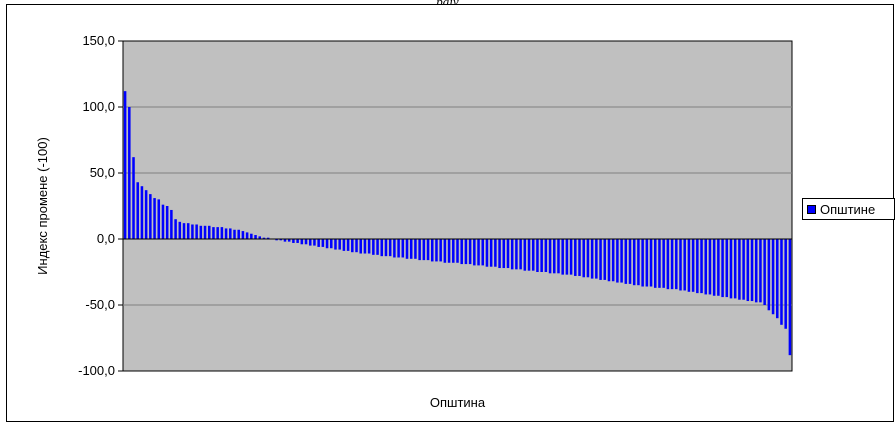 This screenshot has width=895, height=423. Describe the element at coordinates (811, 209) in the screenshot. I see `legend-swatch` at that location.